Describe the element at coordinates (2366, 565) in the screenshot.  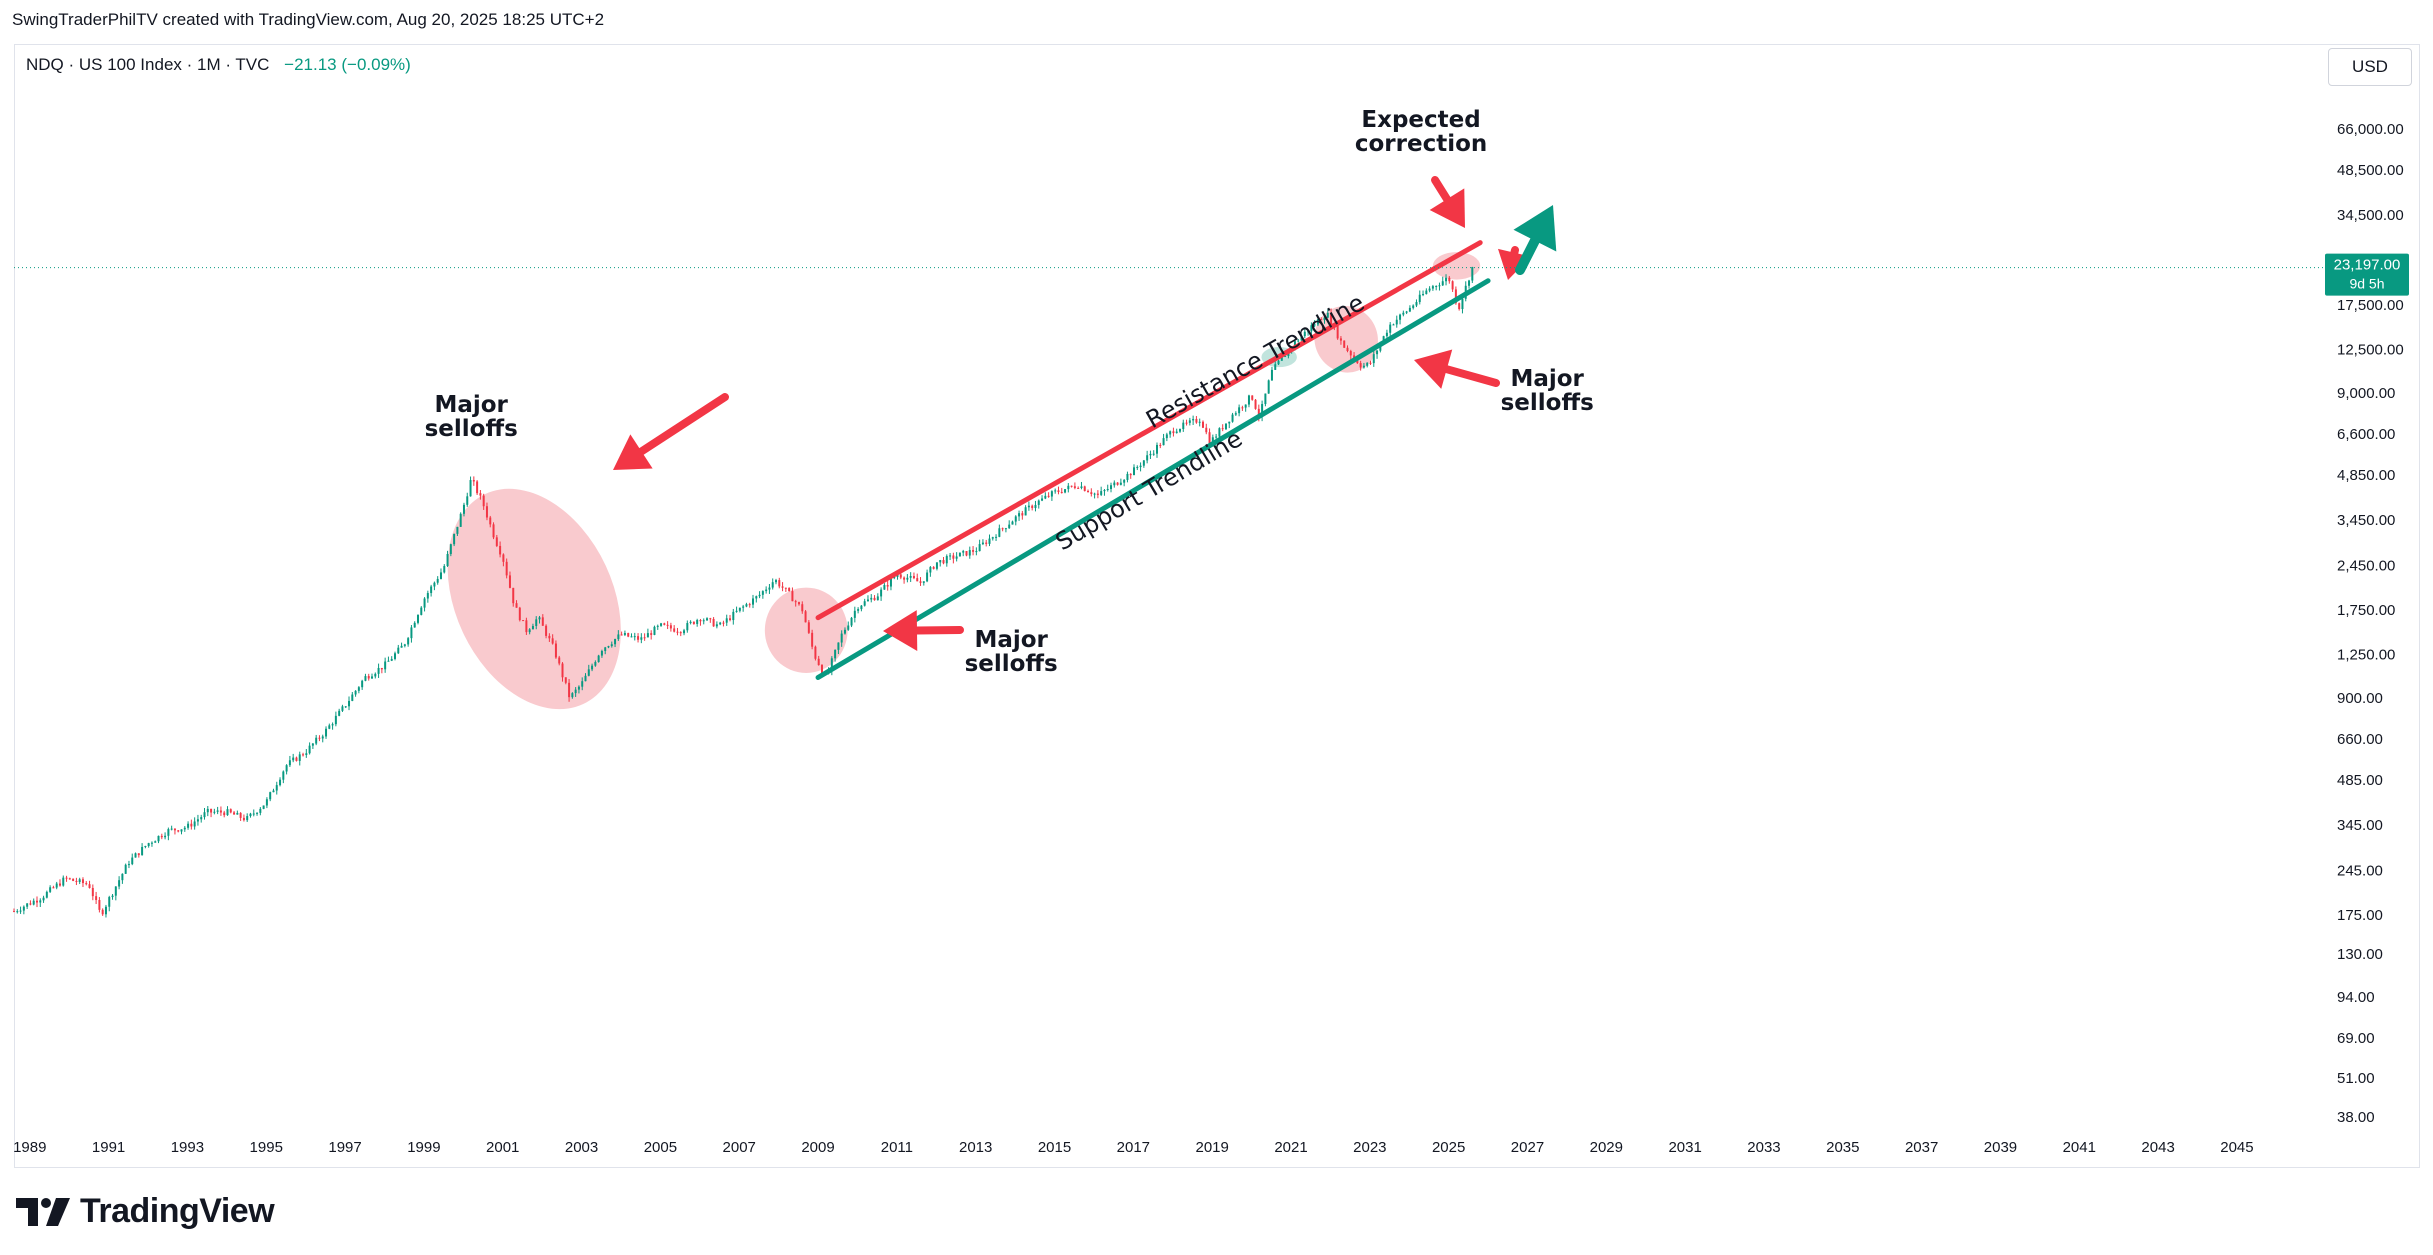
I see `y-tick-label: 2,450.00` at that location.